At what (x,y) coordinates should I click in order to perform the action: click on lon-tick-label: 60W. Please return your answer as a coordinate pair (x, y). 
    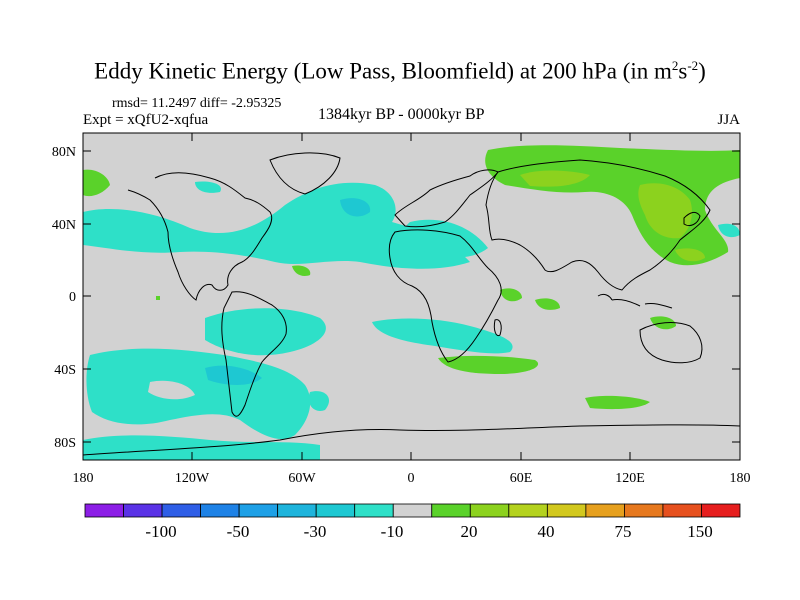
    Looking at the image, I should click on (302, 478).